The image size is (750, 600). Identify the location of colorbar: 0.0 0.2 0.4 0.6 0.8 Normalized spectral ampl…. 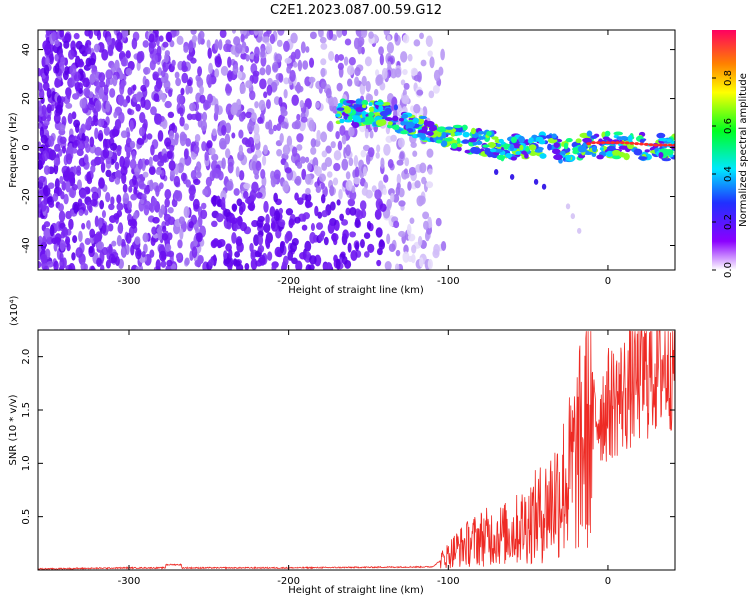
(730, 154).